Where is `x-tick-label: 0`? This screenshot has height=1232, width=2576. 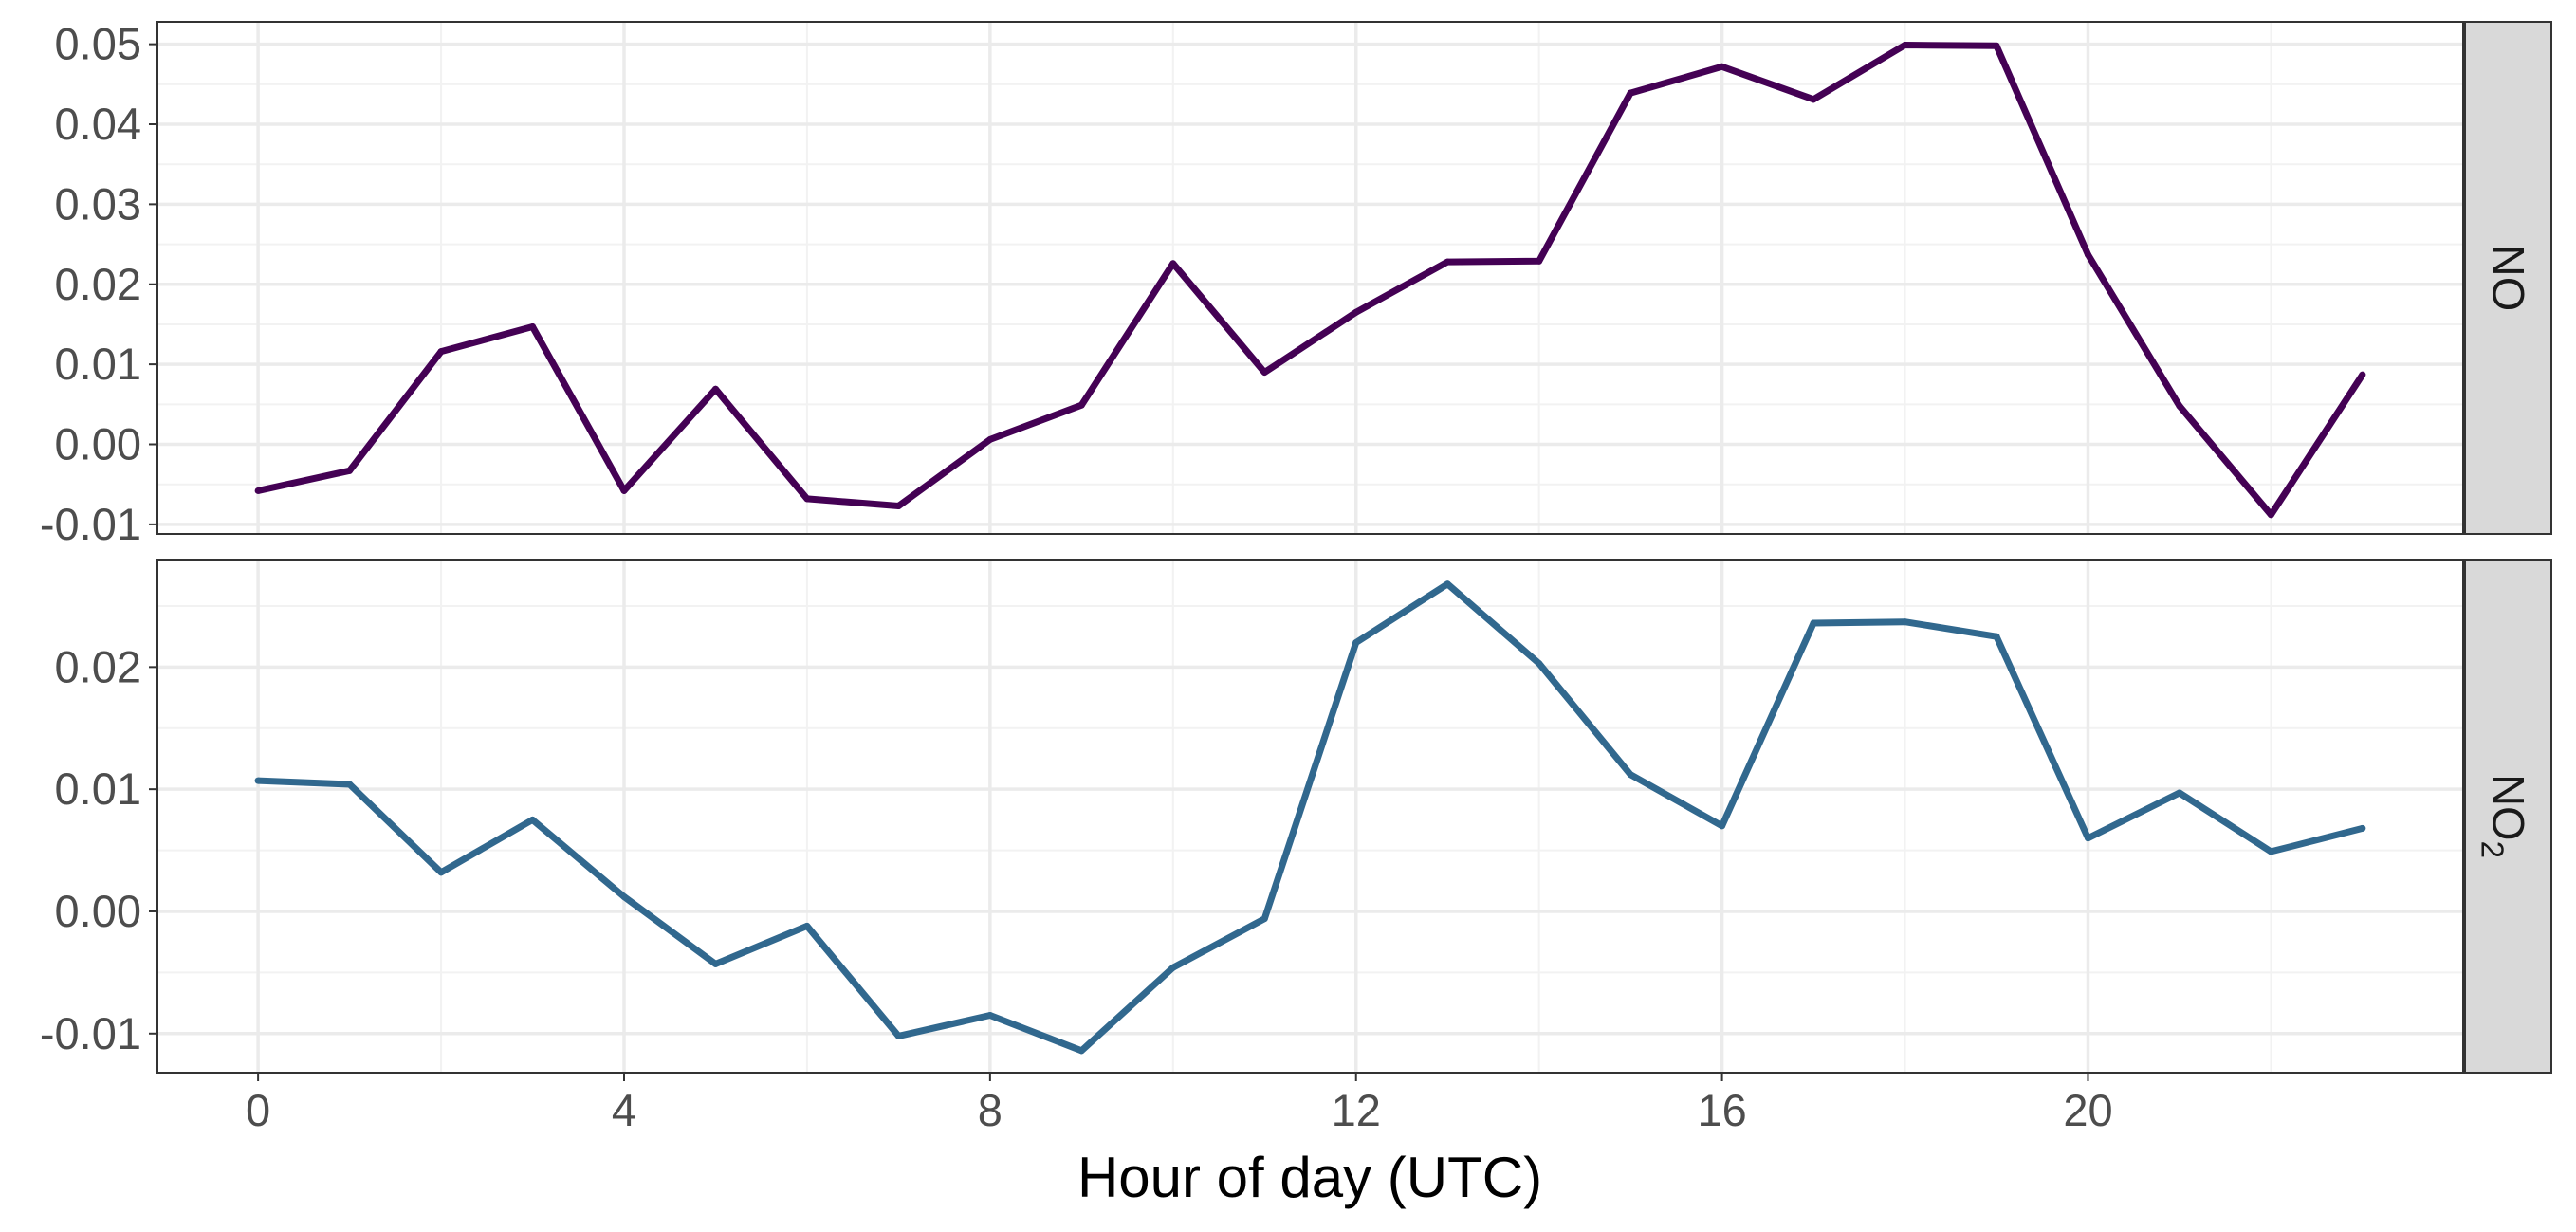
x-tick-label: 0 is located at coordinates (258, 1110).